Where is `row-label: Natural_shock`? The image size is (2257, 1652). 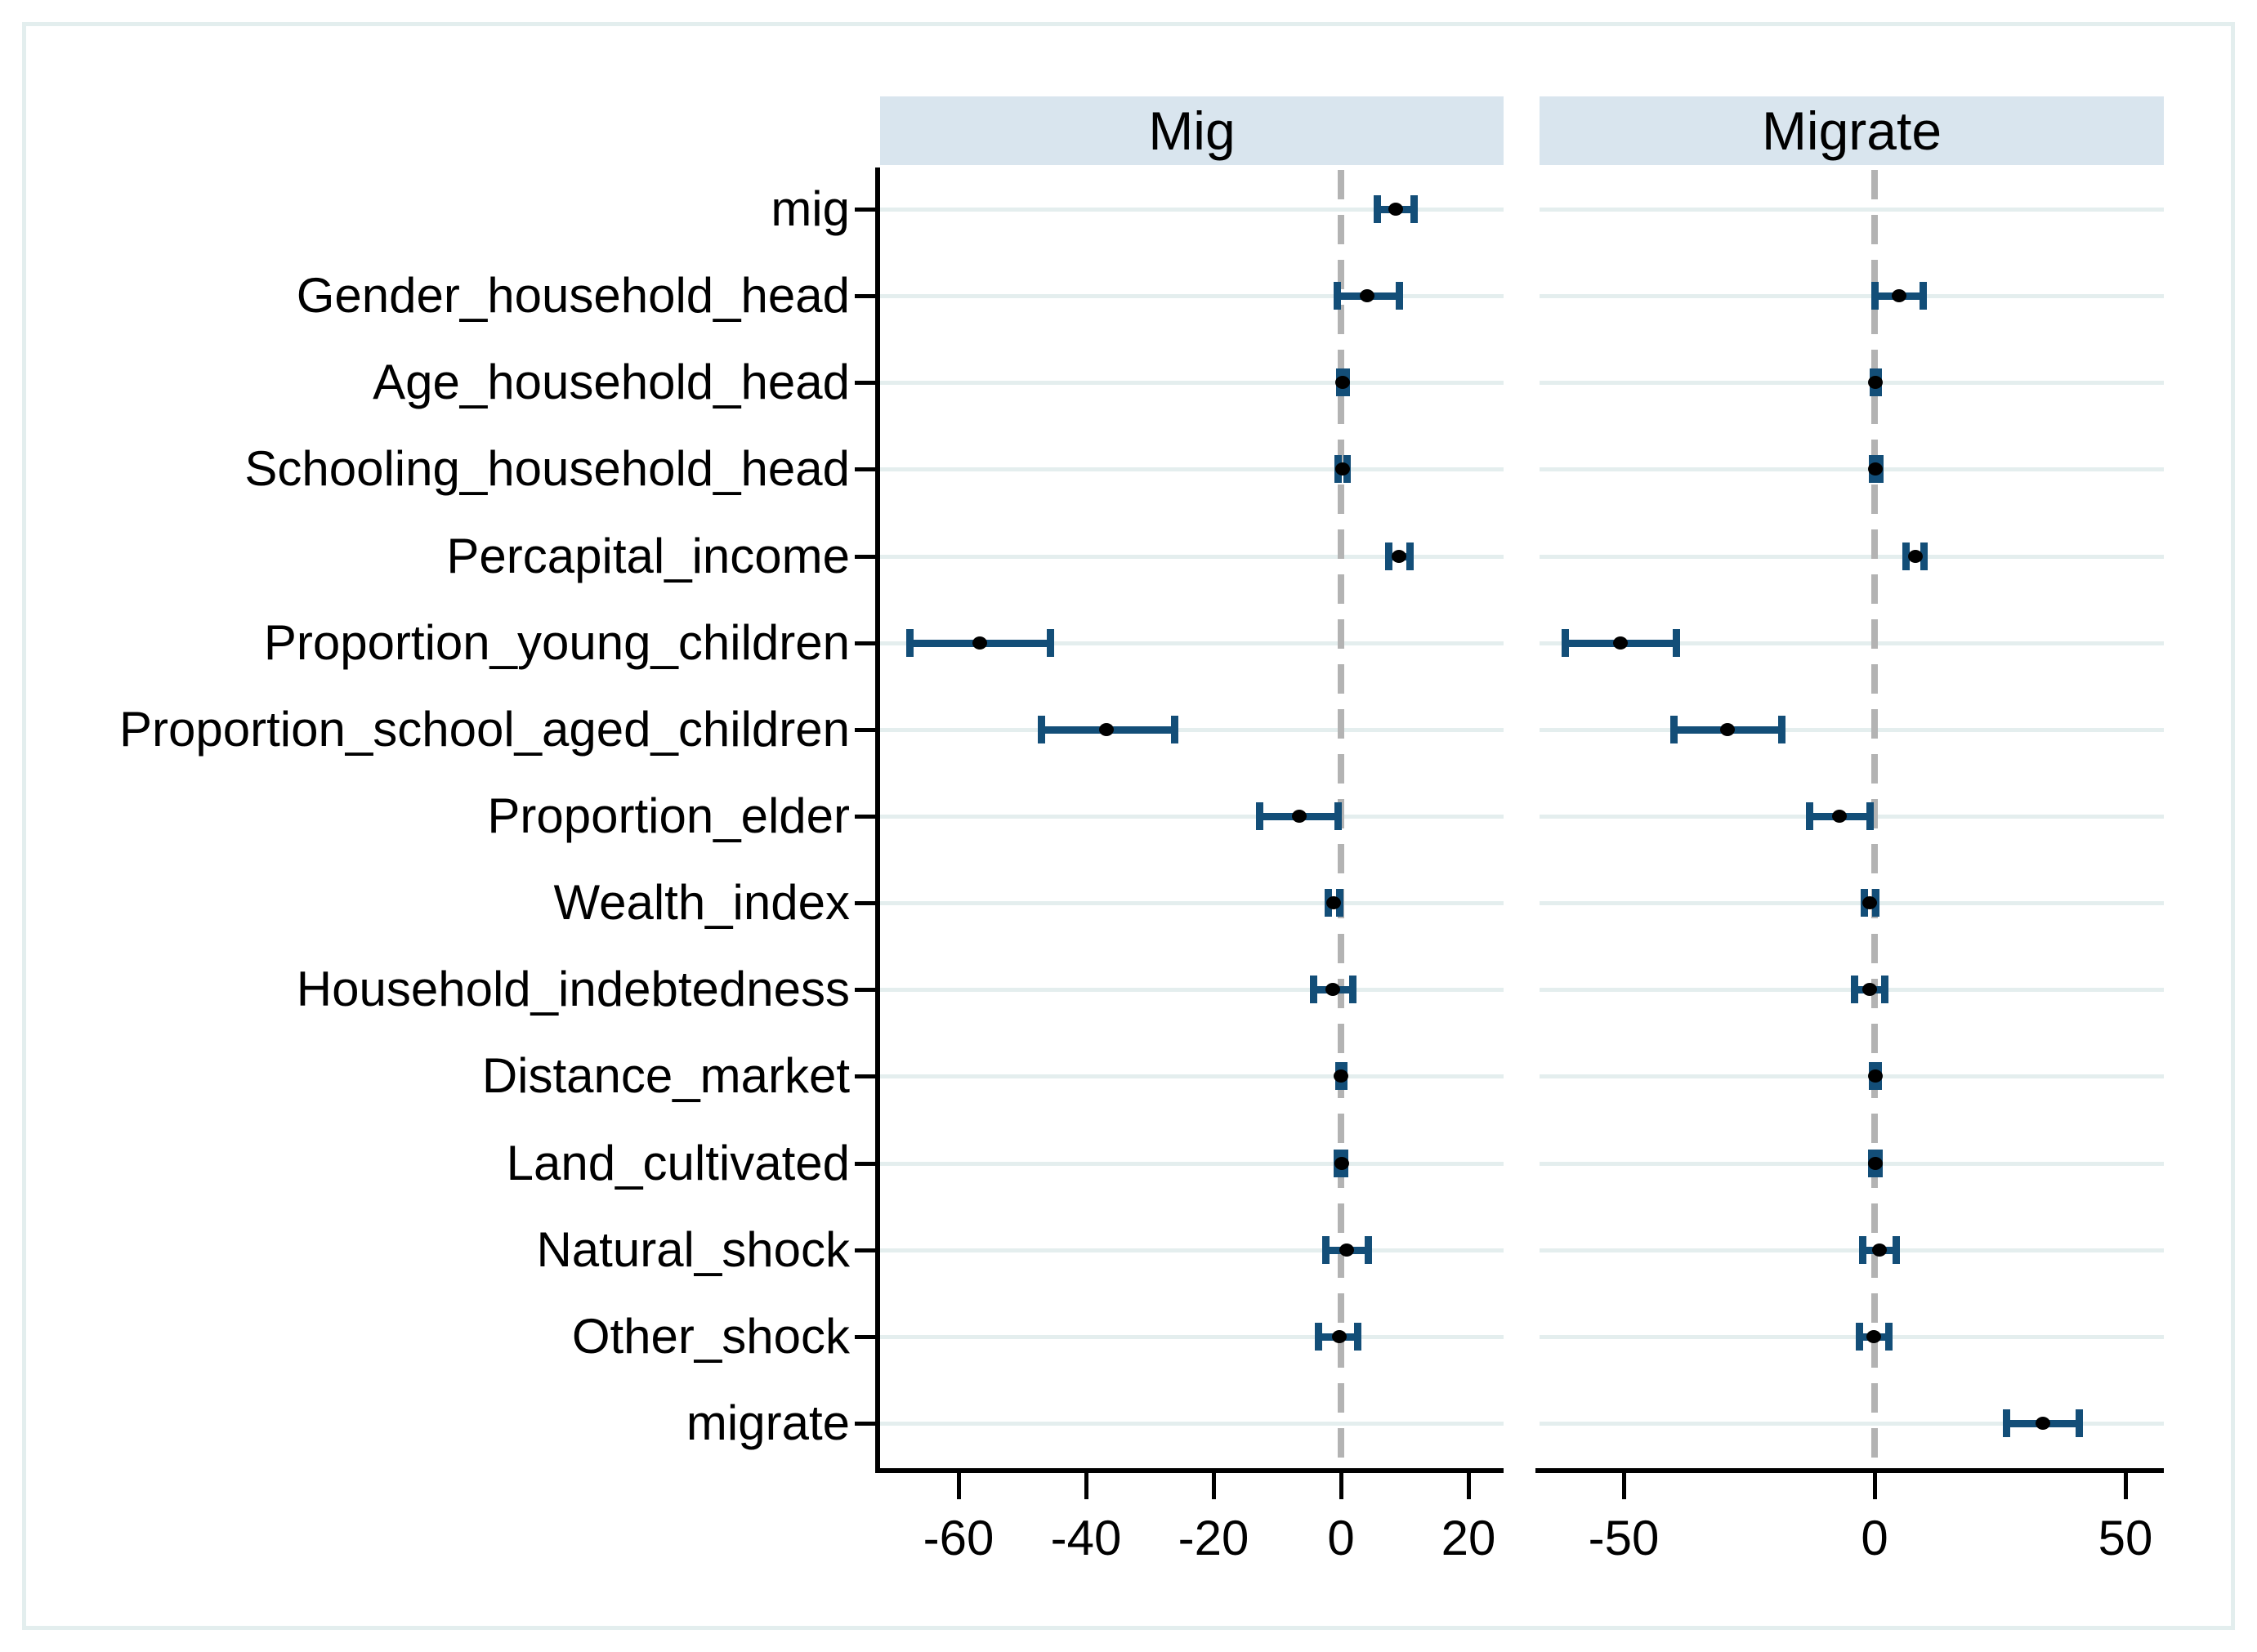 row-label: Natural_shock is located at coordinates (693, 1249).